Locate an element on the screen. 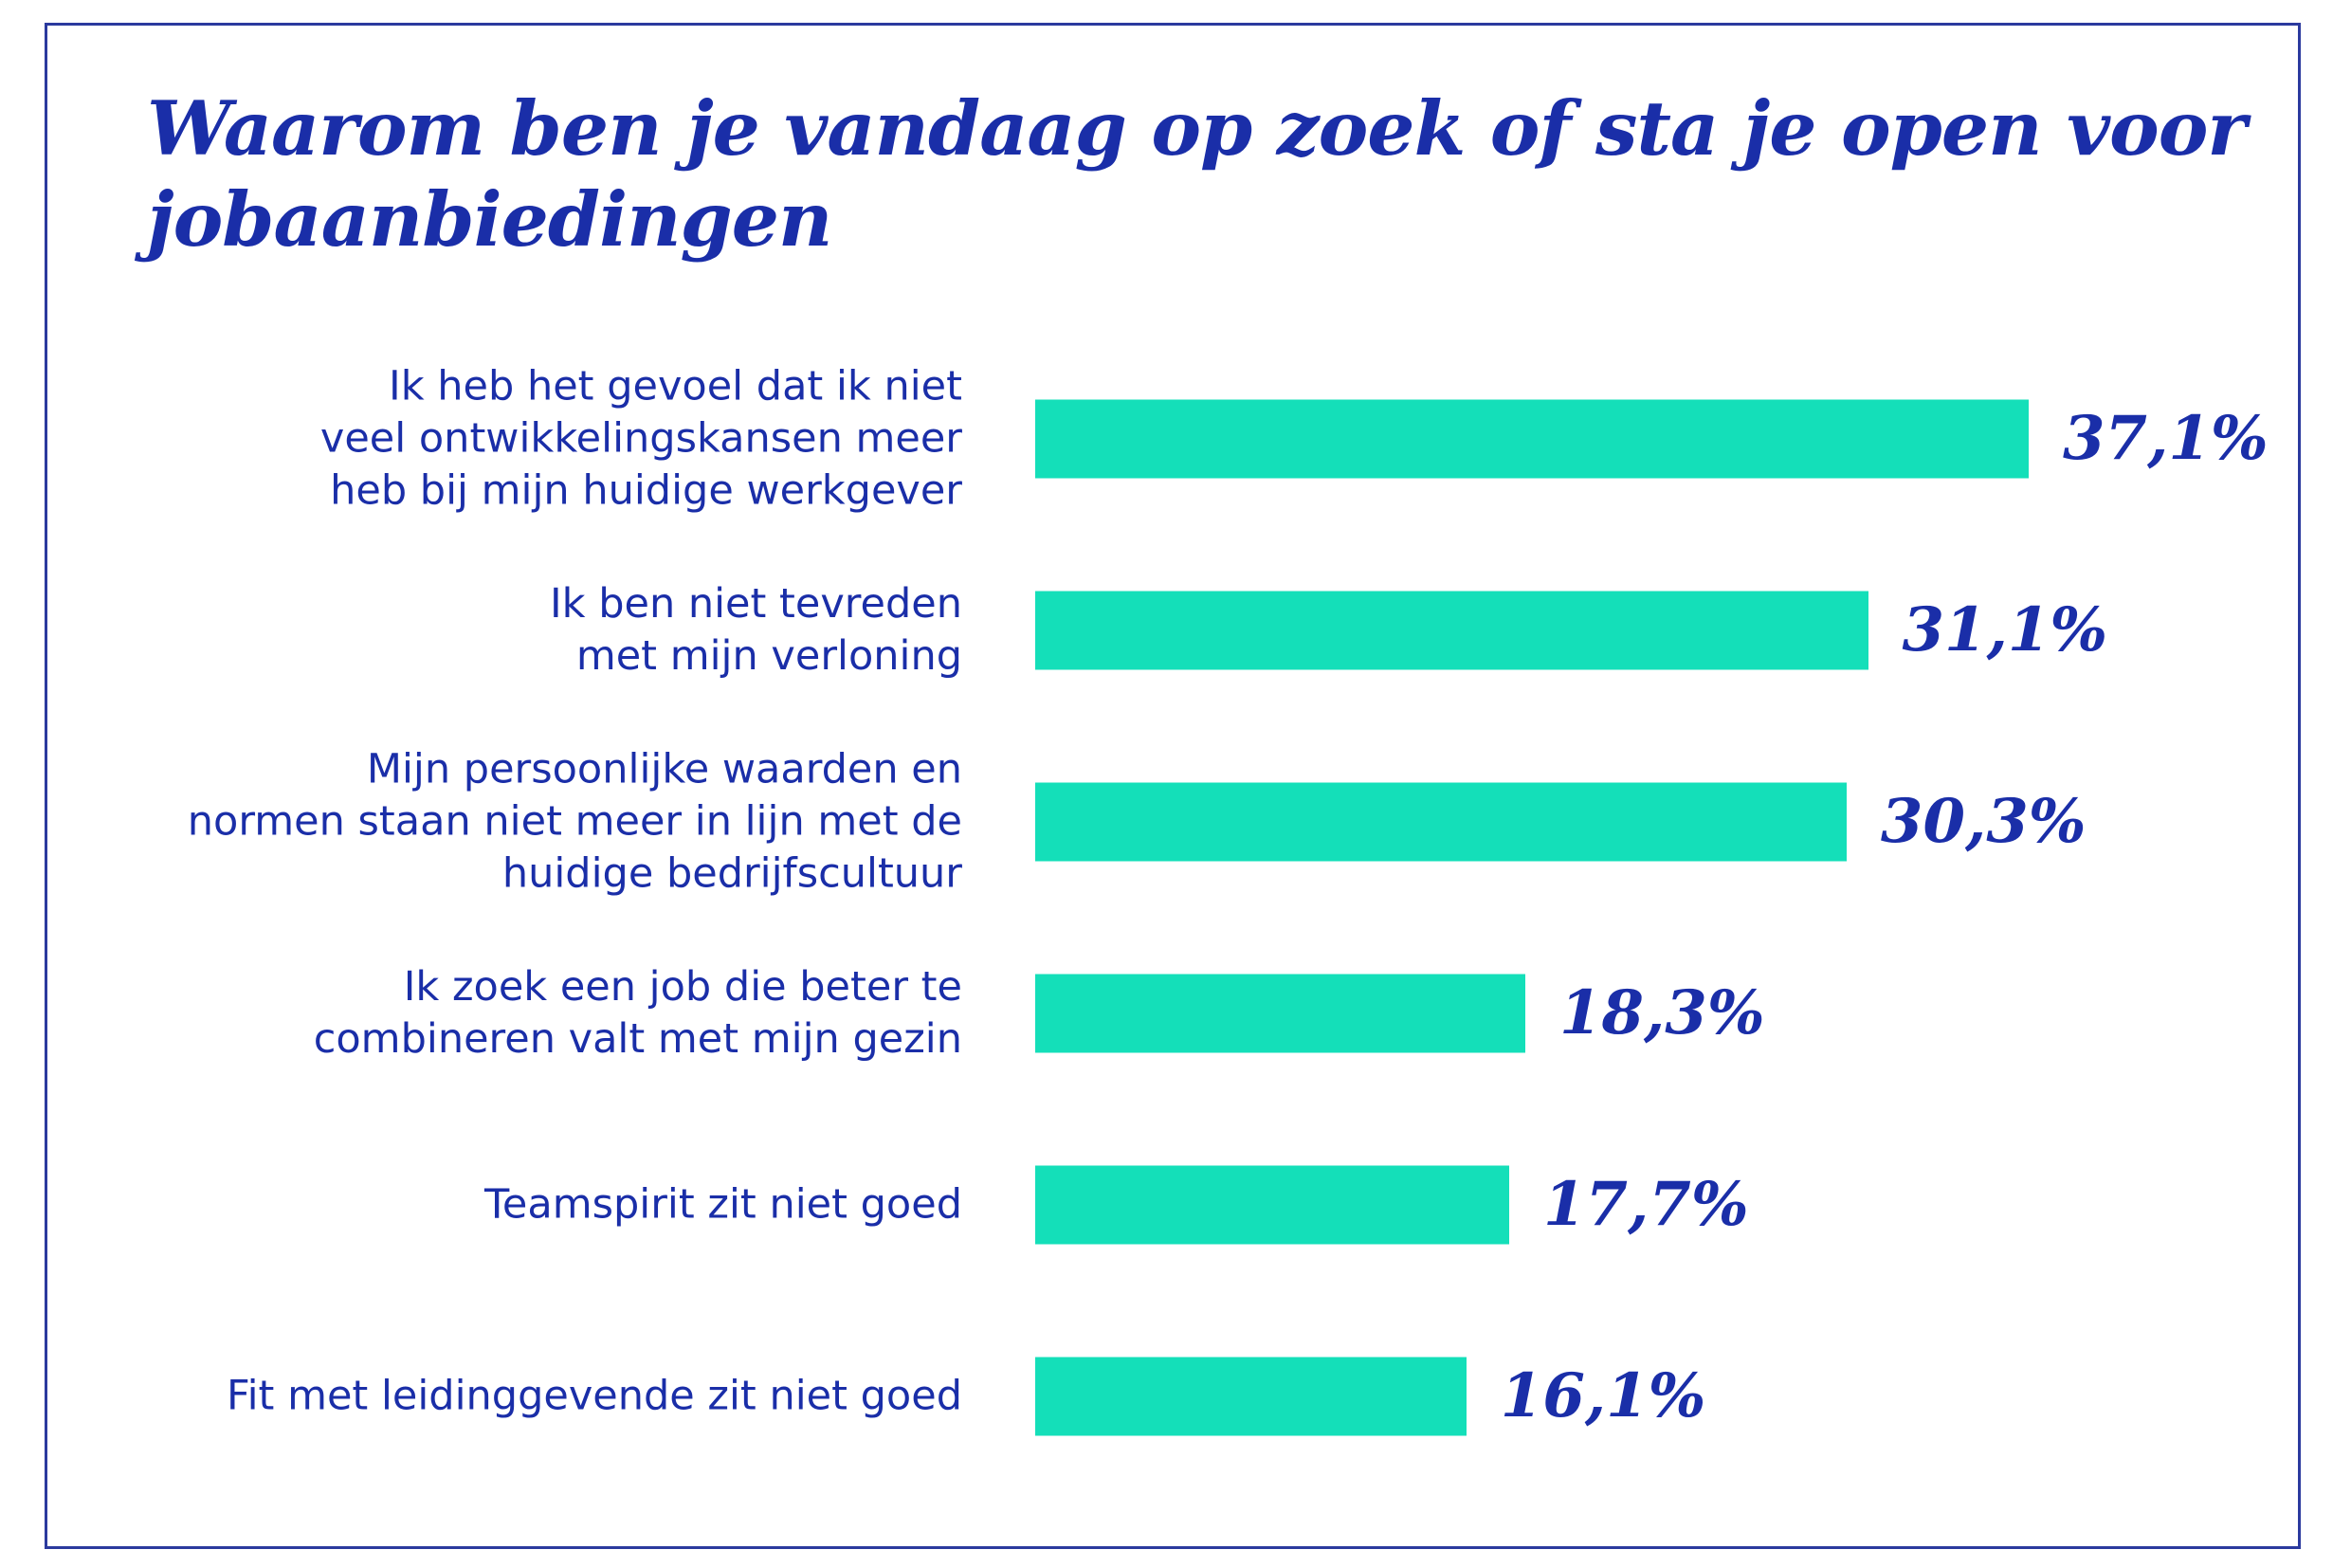 This screenshot has width=2351, height=1568. value-label: 17,7% is located at coordinates (1646, 1204).